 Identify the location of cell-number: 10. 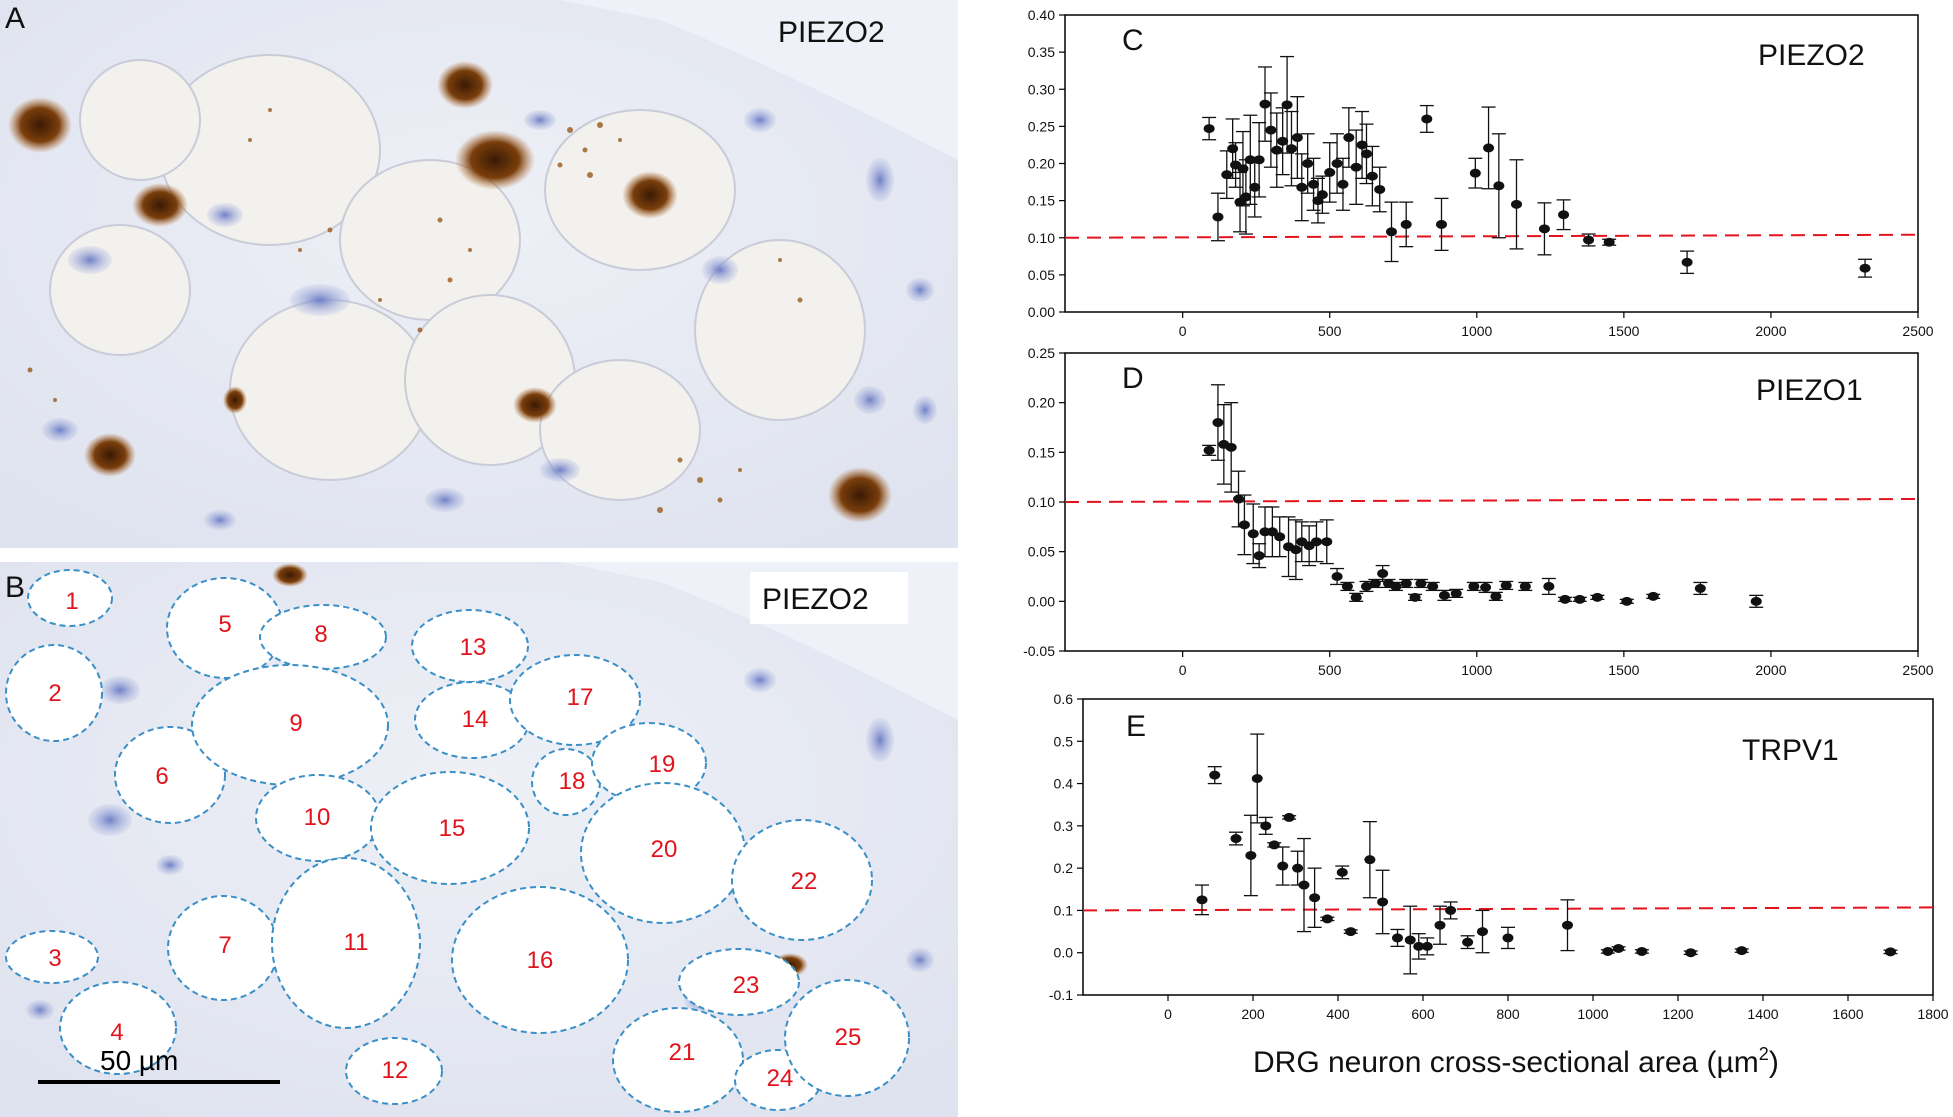
(317, 817).